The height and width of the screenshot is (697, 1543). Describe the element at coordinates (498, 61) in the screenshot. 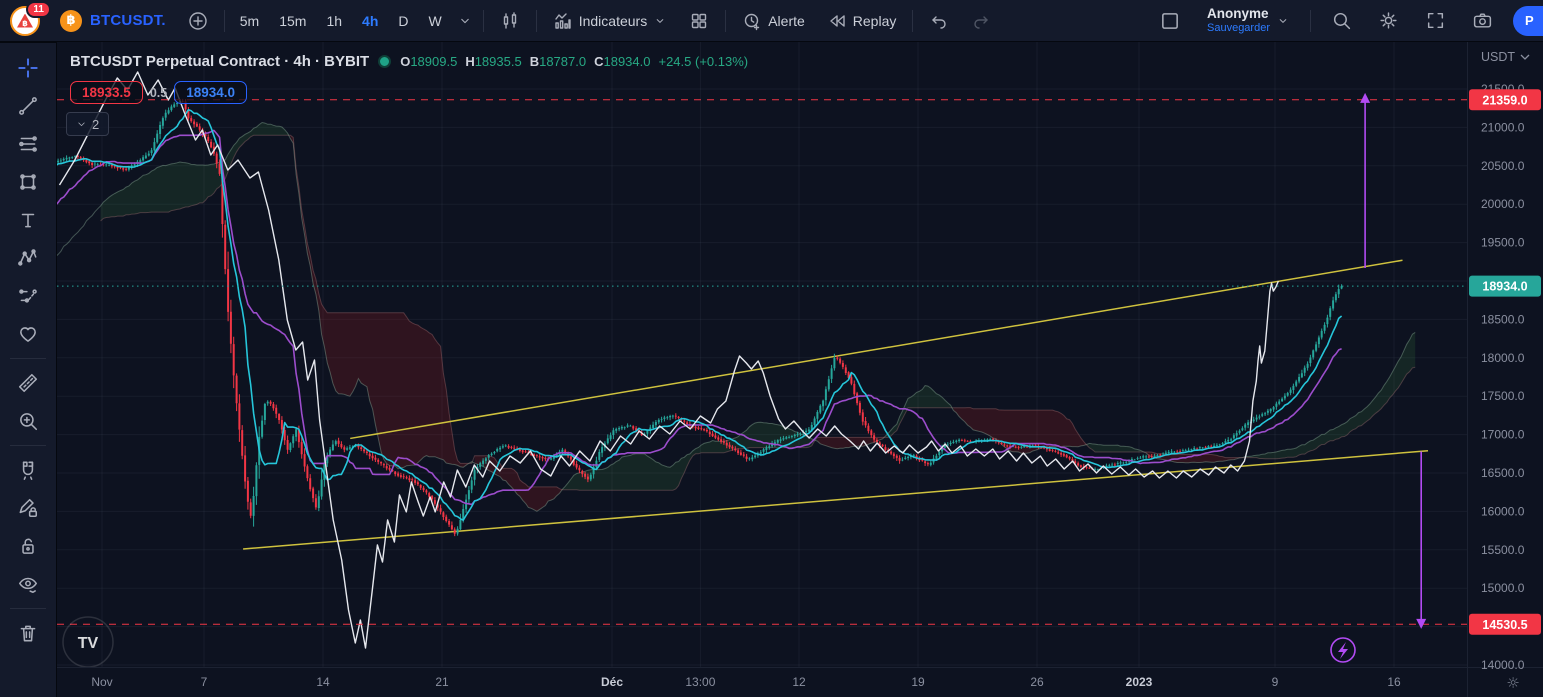

I see `high-value: 18935.5` at that location.